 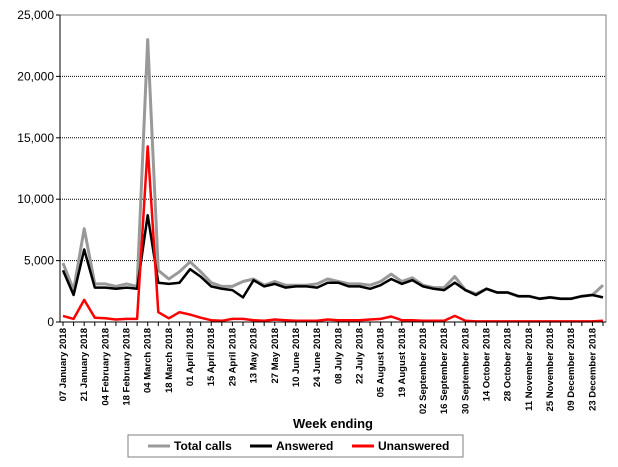 What do you see at coordinates (148, 360) in the screenshot?
I see `x-tick-label: 04 March 2018` at bounding box center [148, 360].